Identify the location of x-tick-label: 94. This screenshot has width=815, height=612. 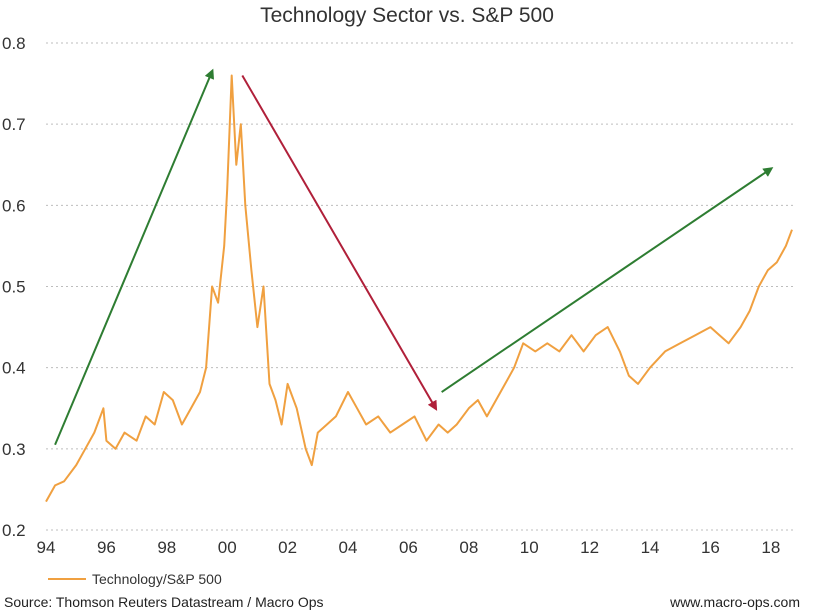
(46, 547).